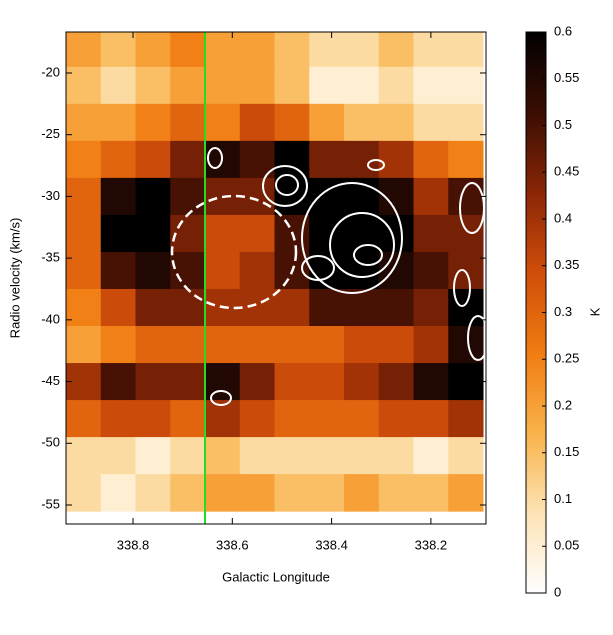 The width and height of the screenshot is (613, 635). I want to click on y-axis-label: Radio velocity (km/s), so click(14, 278).